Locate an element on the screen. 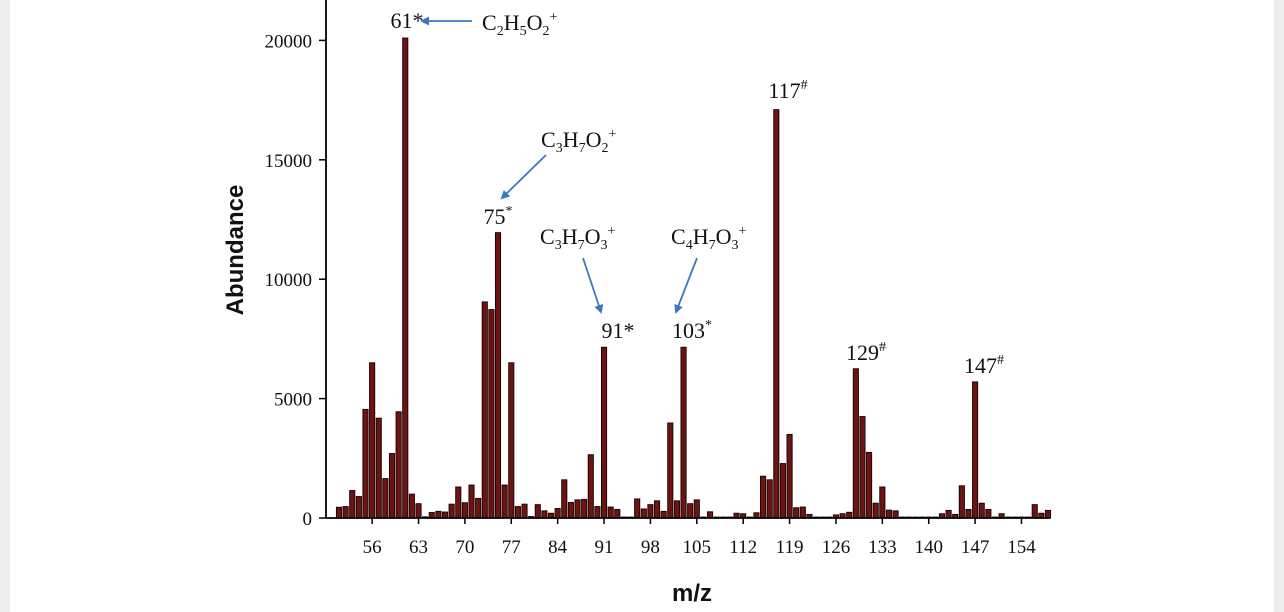  peak-label-117: 117# is located at coordinates (787, 90).